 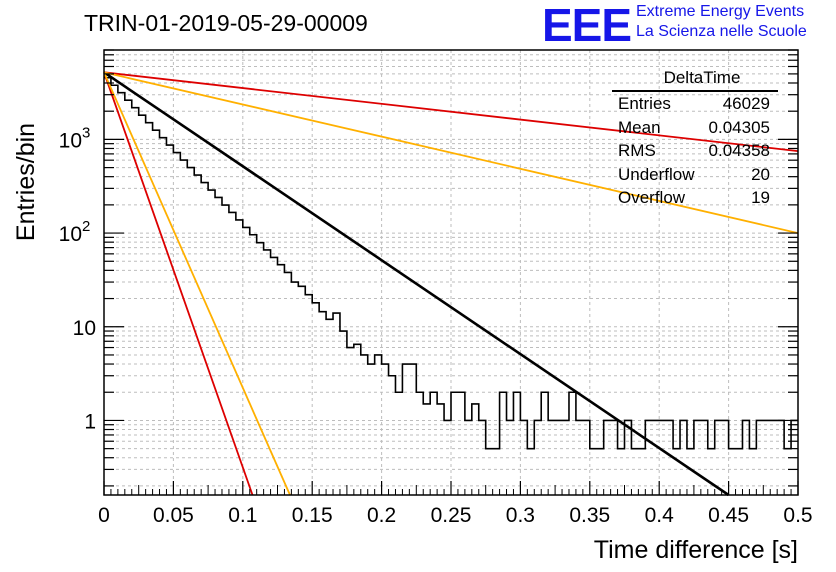 What do you see at coordinates (26, 182) in the screenshot?
I see `y-axis-label: Entries/bin` at bounding box center [26, 182].